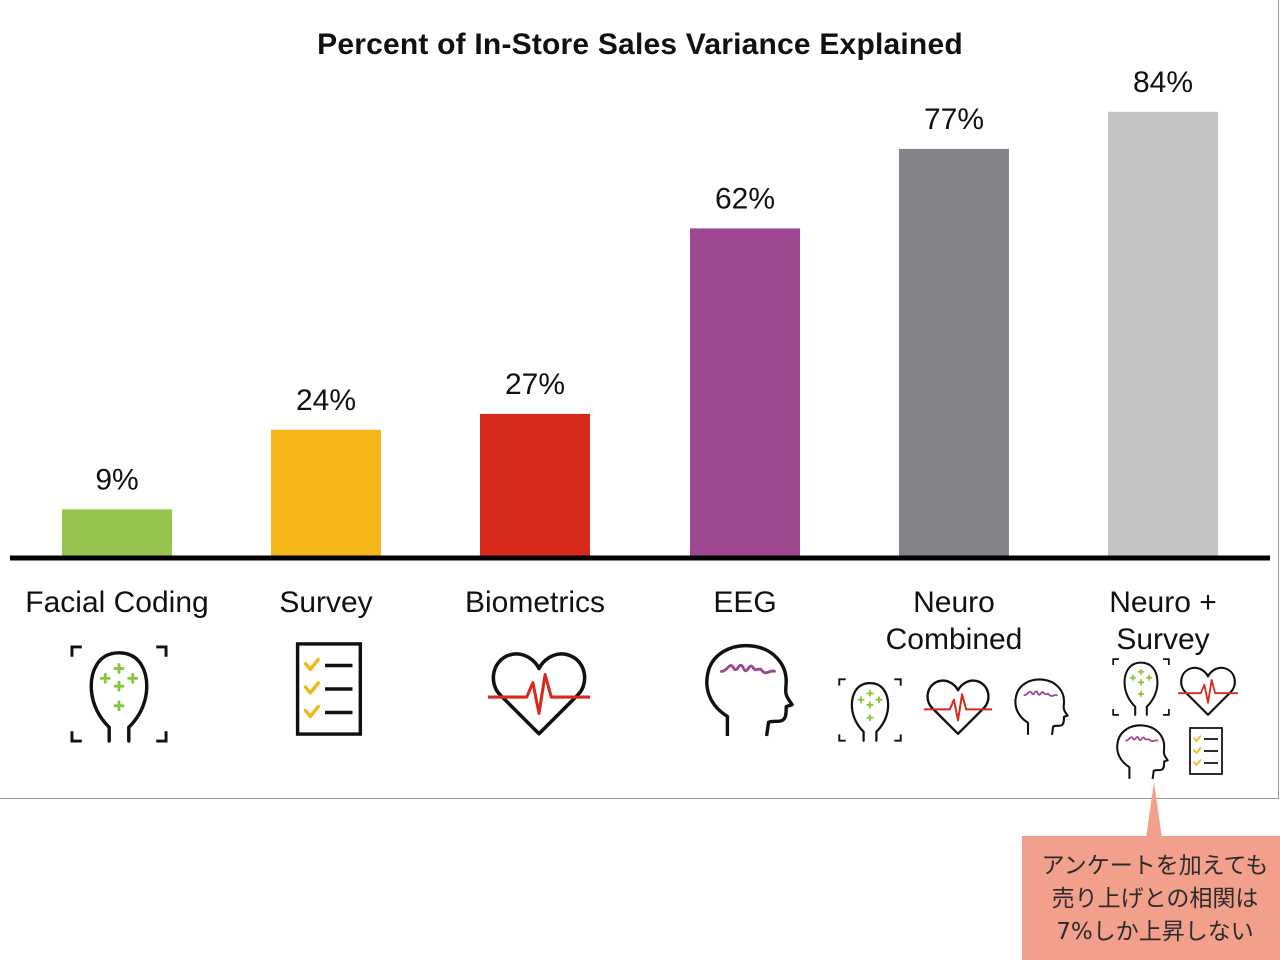 Image resolution: width=1280 pixels, height=960 pixels. Describe the element at coordinates (954, 352) in the screenshot. I see `bar-neuro-combined` at that location.